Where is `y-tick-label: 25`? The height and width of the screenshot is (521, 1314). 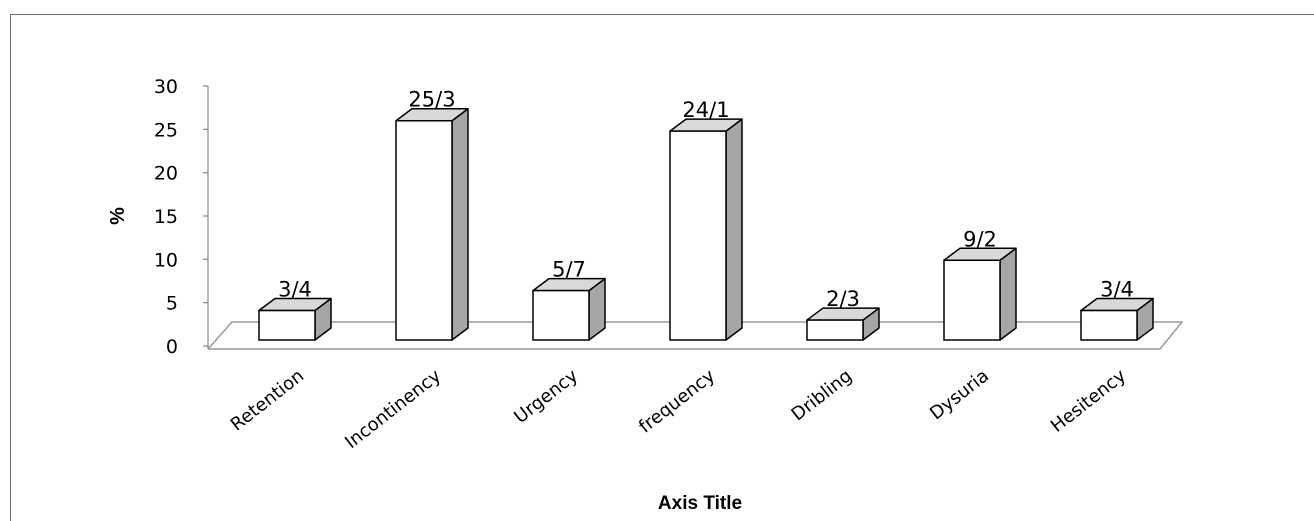 y-tick-label: 25 is located at coordinates (166, 130).